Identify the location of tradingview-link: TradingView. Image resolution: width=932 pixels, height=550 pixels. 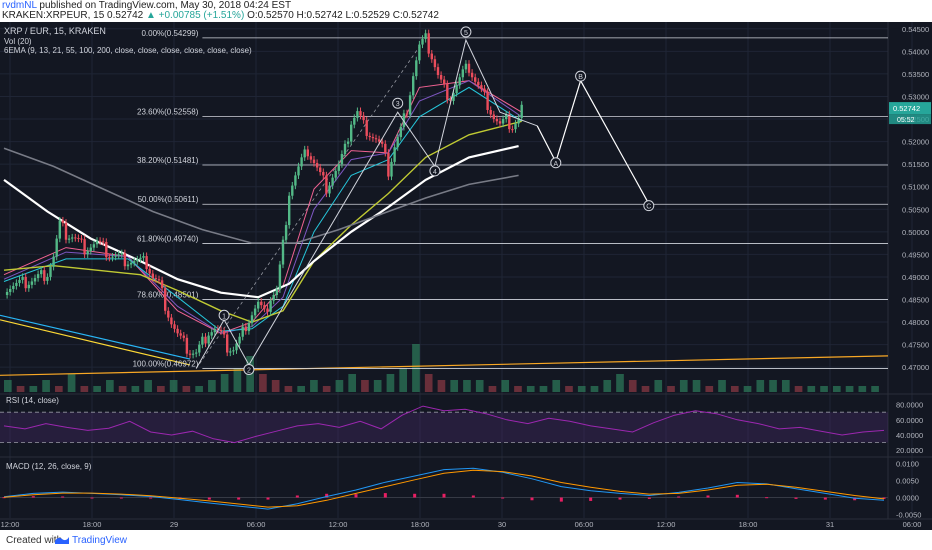
(100, 540).